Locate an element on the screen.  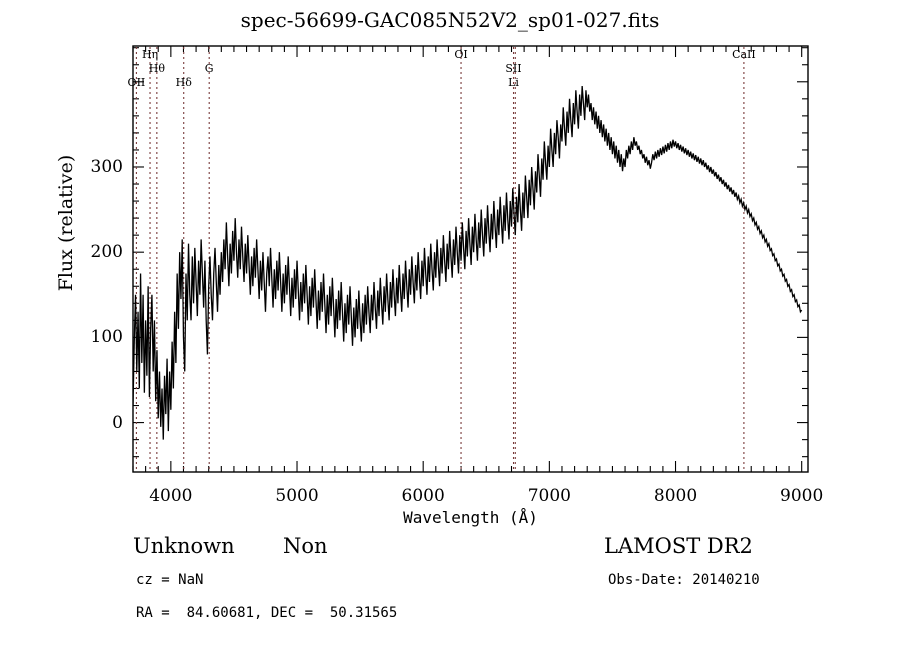
y-tick-label: 0 is located at coordinates (117, 422).